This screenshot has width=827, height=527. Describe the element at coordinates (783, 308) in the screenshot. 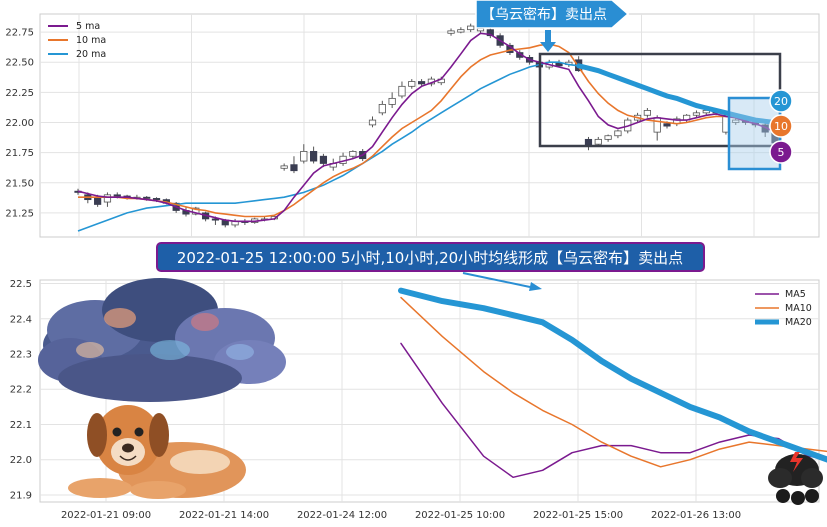

I see `bottom-legend: MA5 MA10 MA20` at that location.